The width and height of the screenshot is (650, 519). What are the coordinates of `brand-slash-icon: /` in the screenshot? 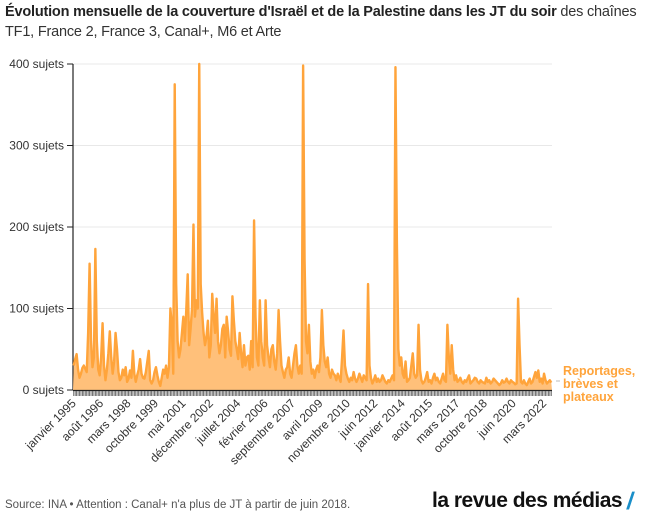 It's located at (630, 501).